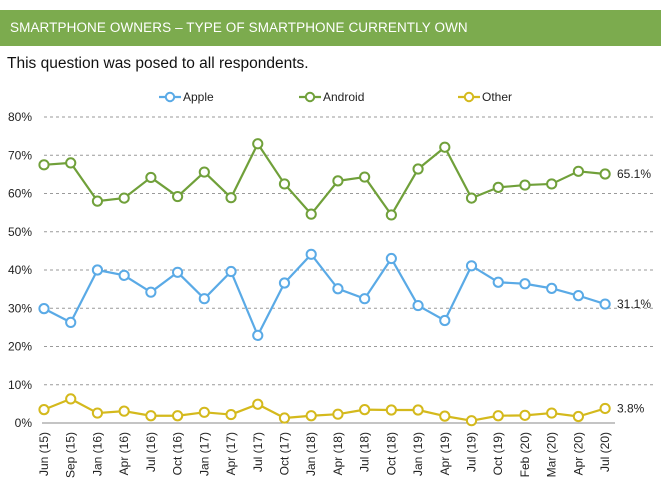 The width and height of the screenshot is (665, 500). Describe the element at coordinates (552, 454) in the screenshot. I see `x-tick-label: Mar (20)` at that location.